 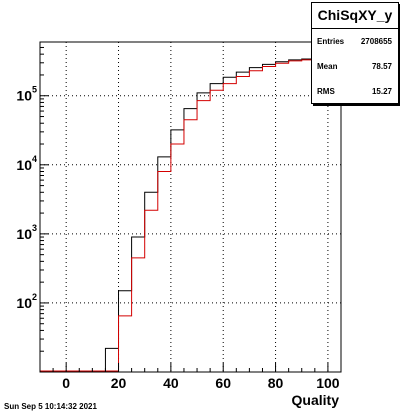 What do you see at coordinates (331, 41) in the screenshot?
I see `stats-label: Entries` at bounding box center [331, 41].